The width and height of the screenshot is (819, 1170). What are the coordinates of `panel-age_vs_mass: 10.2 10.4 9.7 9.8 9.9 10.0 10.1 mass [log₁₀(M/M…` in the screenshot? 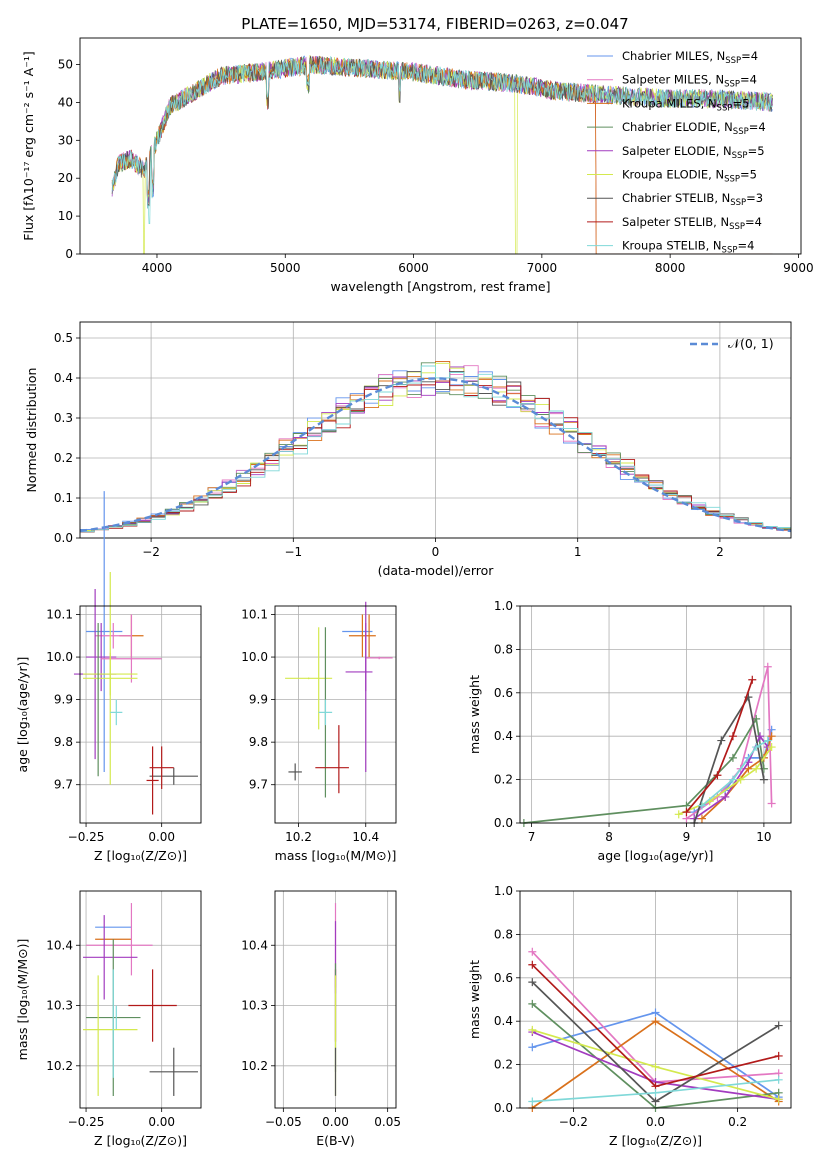 It's located at (319, 732).